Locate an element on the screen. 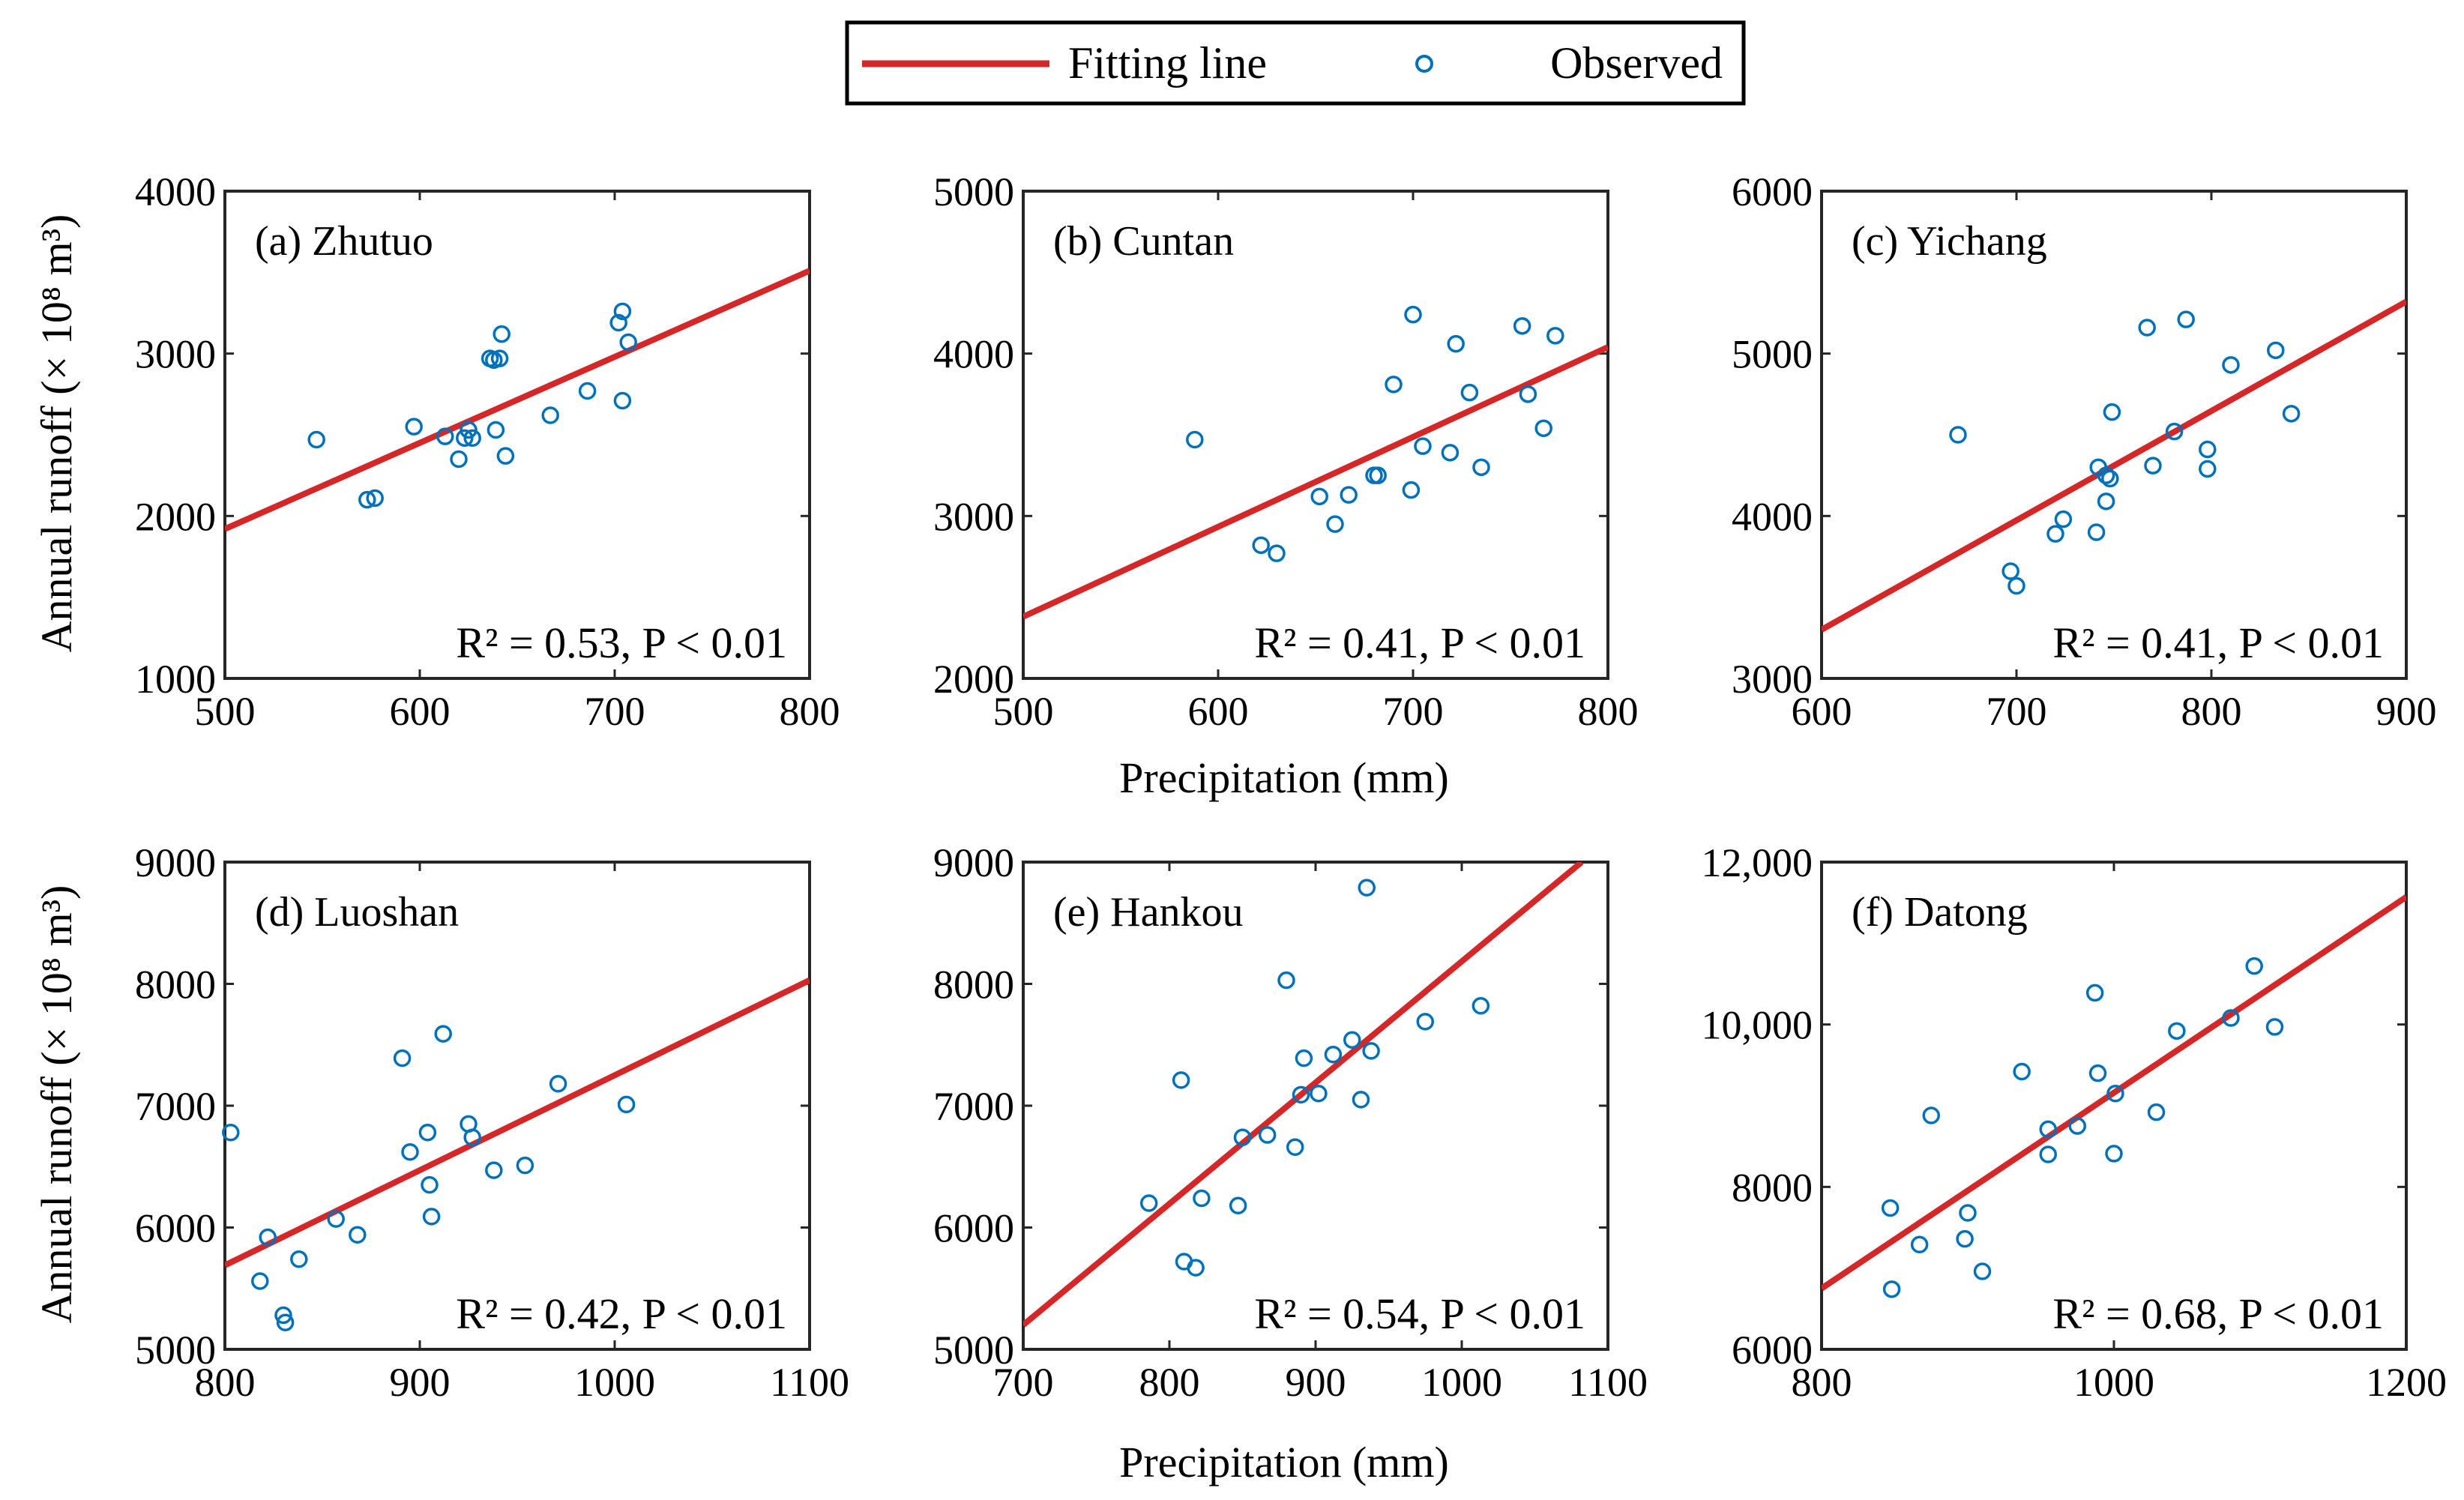  y-tick-label: 5000 is located at coordinates (1772, 354).